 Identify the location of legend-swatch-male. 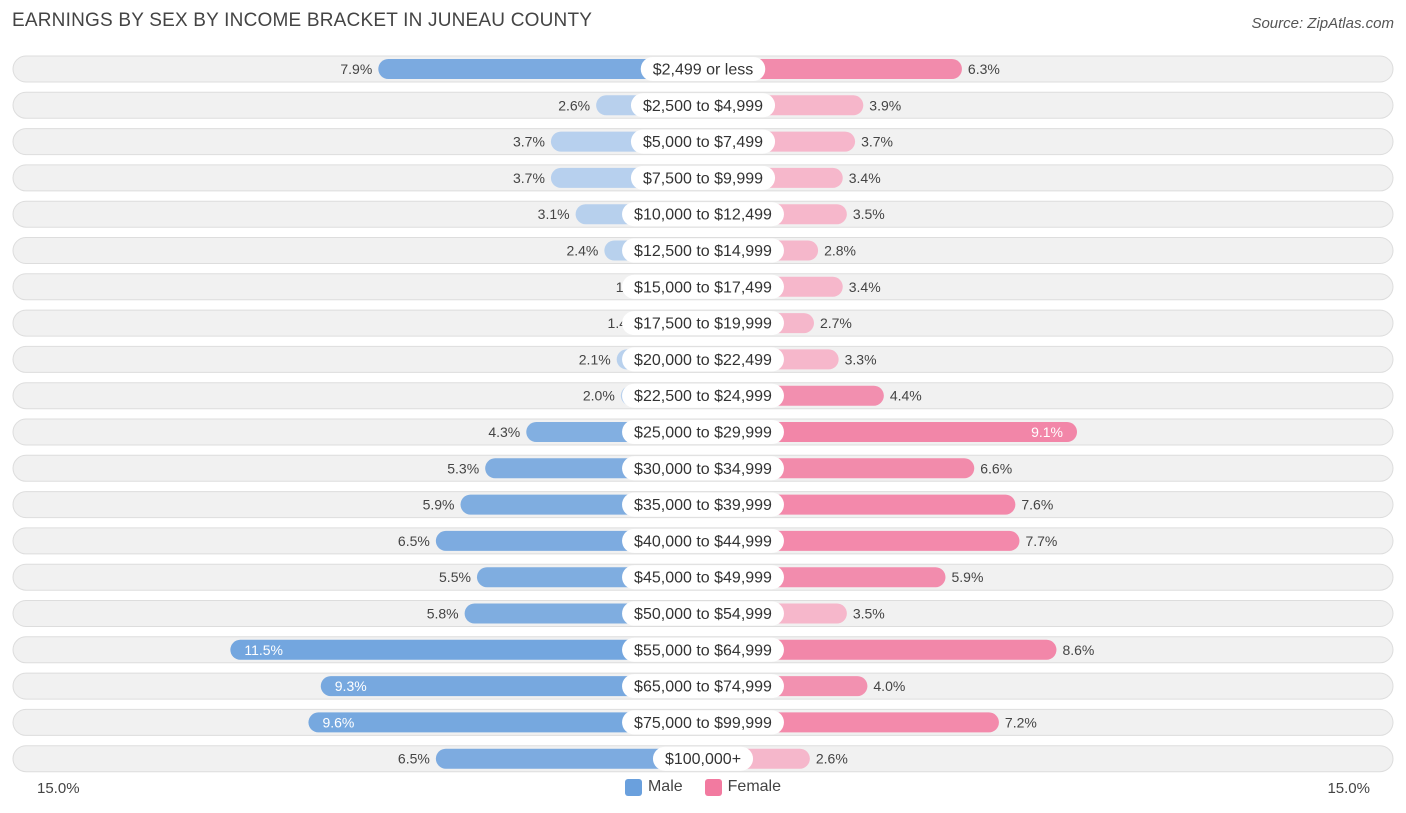
(633, 787).